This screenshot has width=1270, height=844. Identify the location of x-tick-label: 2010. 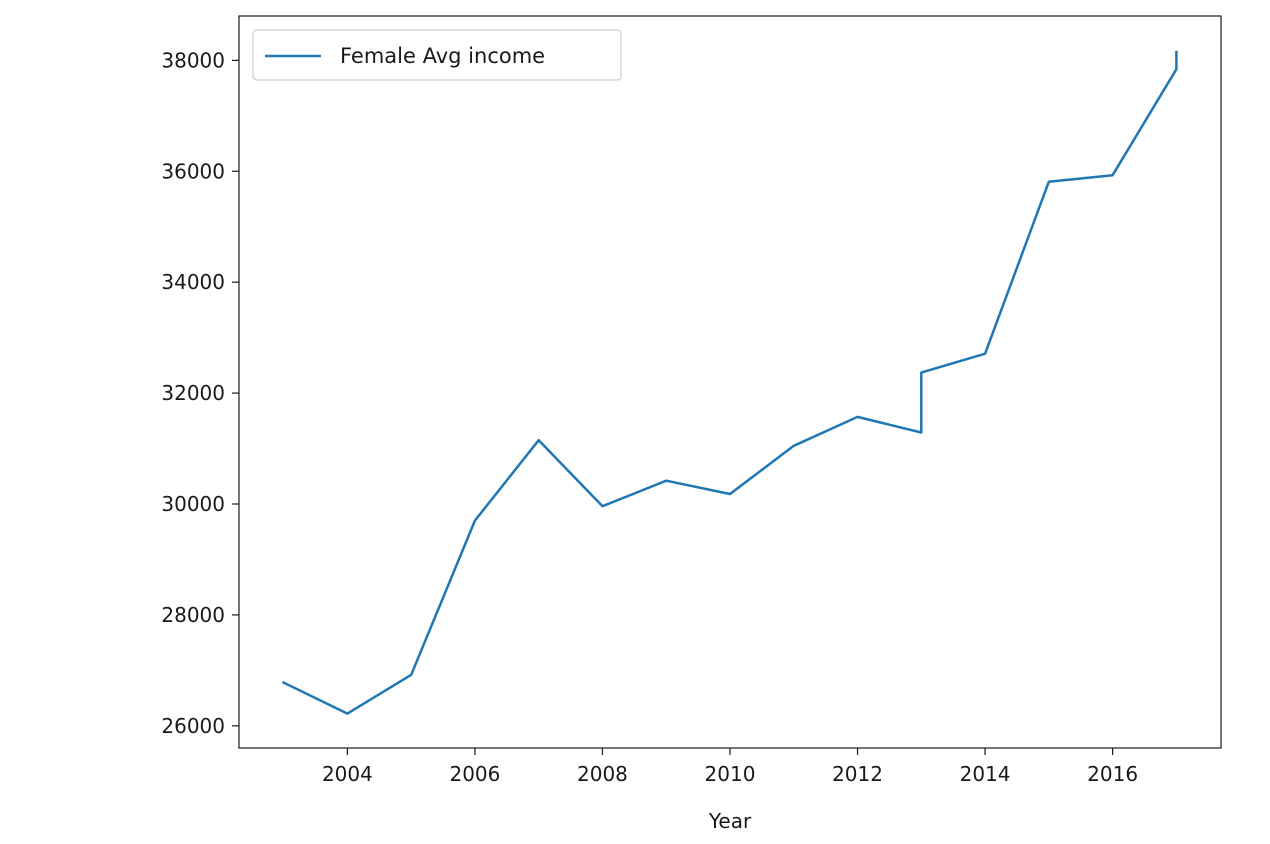
(730, 774).